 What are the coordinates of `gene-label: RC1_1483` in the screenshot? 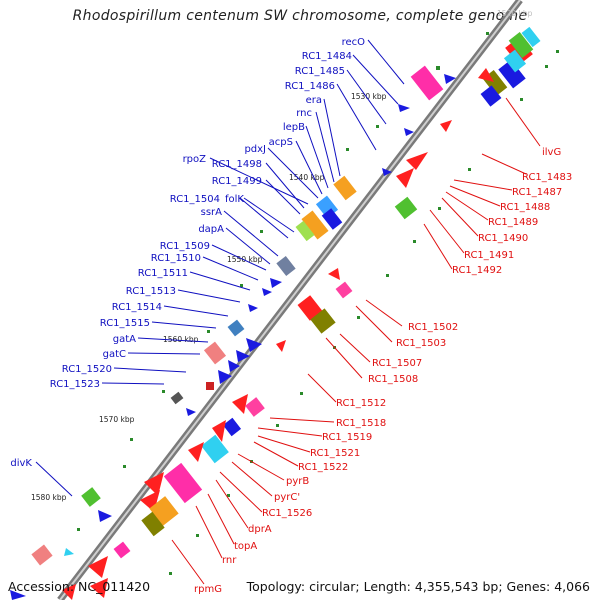 It's located at (547, 177).